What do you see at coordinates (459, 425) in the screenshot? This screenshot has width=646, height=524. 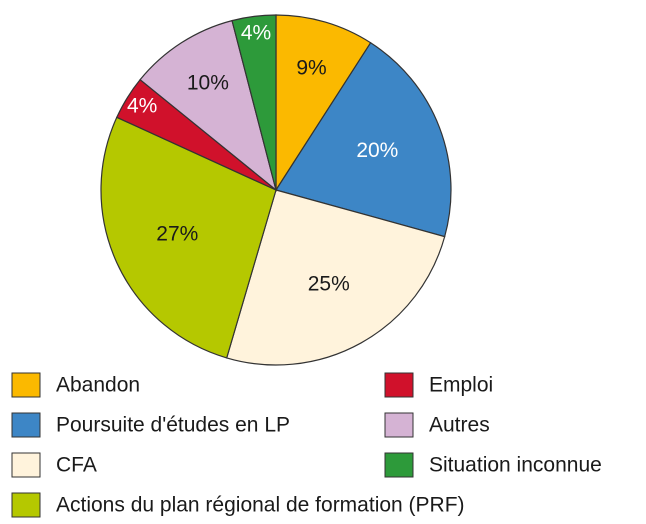 I see `legend-label: Autres` at bounding box center [459, 425].